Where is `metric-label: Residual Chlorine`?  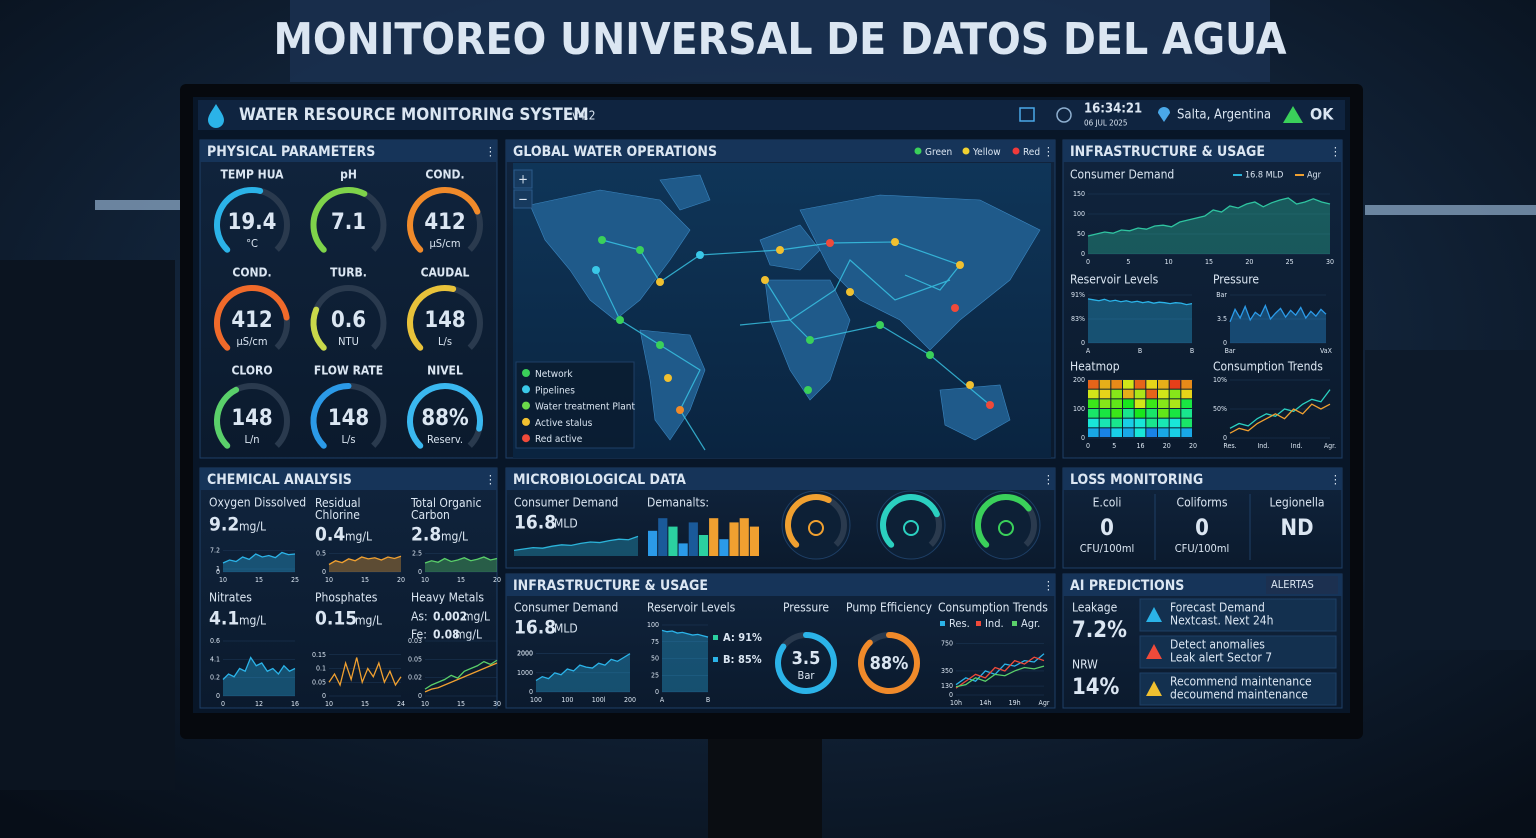 metric-label: Residual Chlorine is located at coordinates (338, 509).